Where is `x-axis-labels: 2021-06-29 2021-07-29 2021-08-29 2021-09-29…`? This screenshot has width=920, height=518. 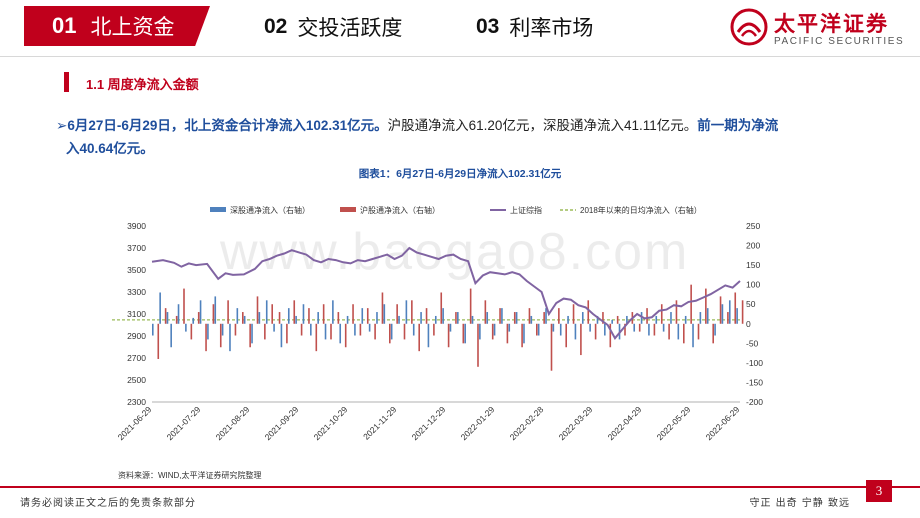 x-axis-labels: 2021-06-29 2021-07-29 2021-08-29 2021-09-29… is located at coordinates (429, 423).